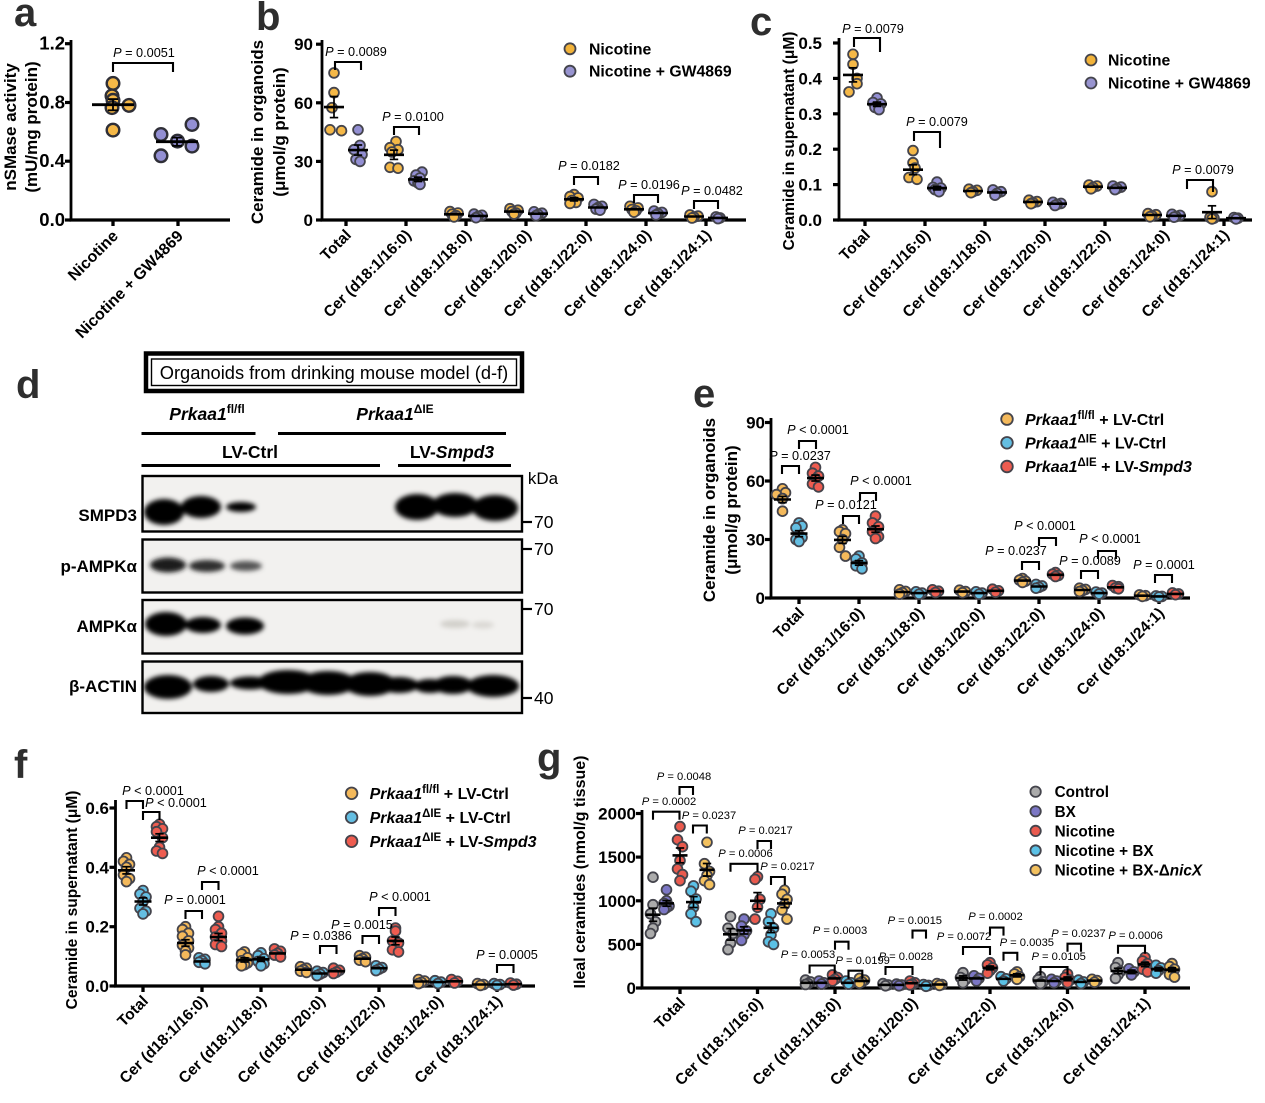 Image resolution: width=1265 pixels, height=1103 pixels. Describe the element at coordinates (617, 814) in the screenshot. I see `svg-text: 2000` at that location.